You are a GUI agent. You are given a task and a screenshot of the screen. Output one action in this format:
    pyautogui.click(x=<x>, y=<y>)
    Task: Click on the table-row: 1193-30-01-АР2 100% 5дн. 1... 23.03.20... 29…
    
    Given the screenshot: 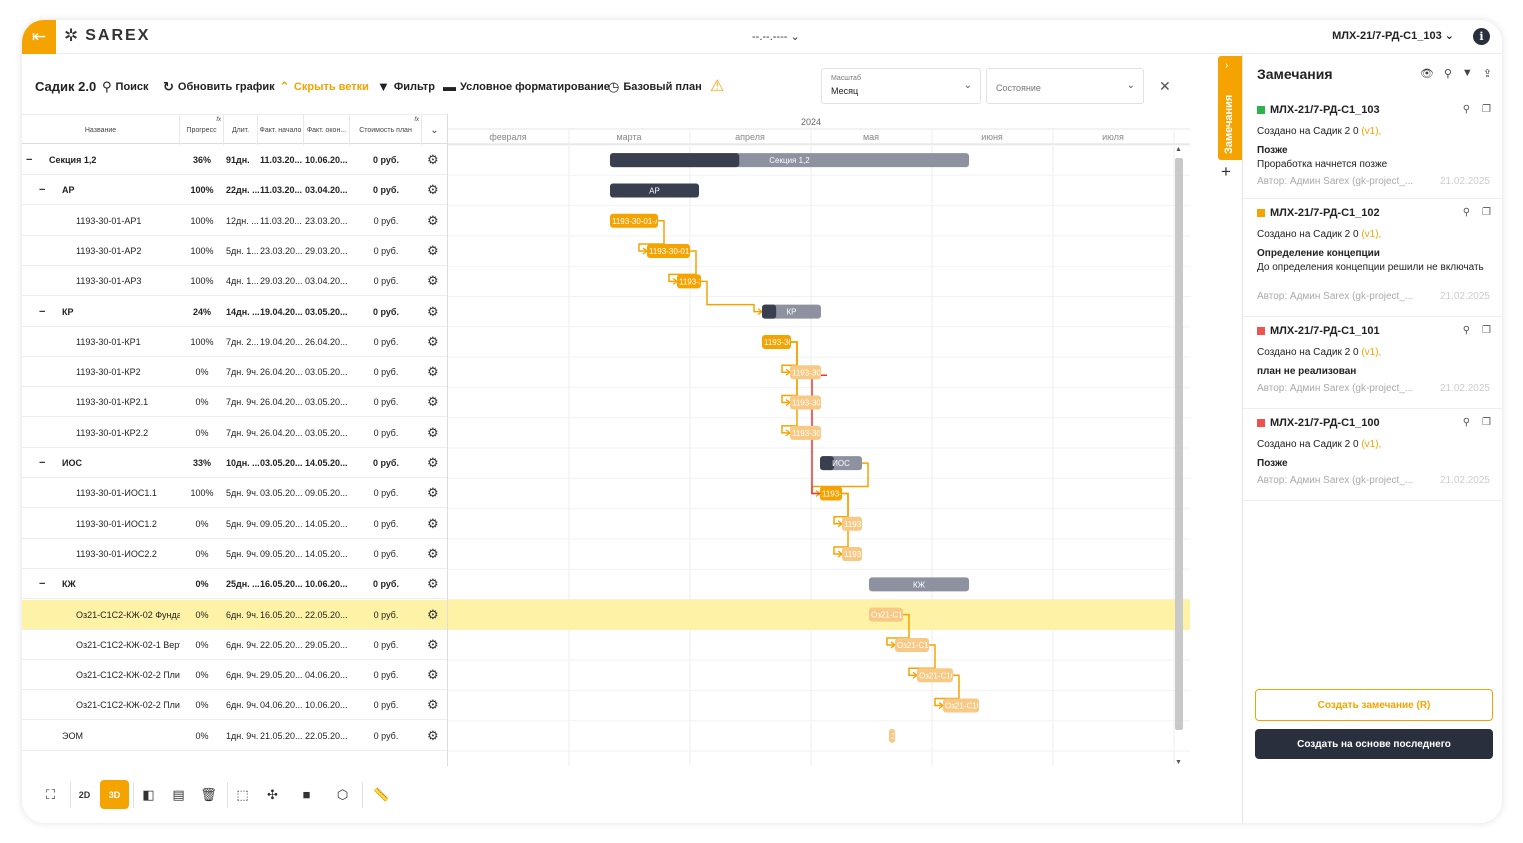 What is the action you would take?
    pyautogui.click(x=234, y=251)
    